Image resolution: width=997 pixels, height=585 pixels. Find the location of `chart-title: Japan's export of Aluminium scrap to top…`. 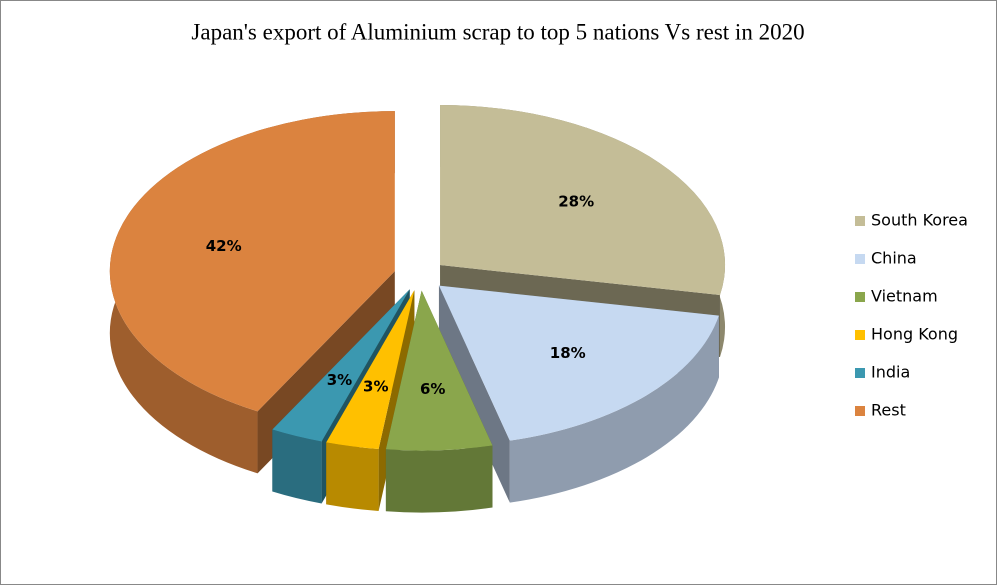

chart-title: Japan's export of Aluminium scrap to top… is located at coordinates (497, 31).